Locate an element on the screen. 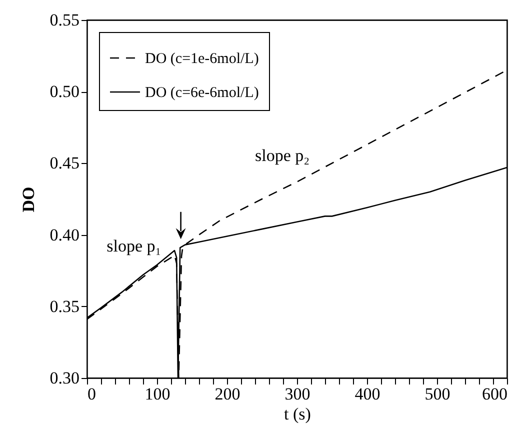  x-axis-title: t (s) is located at coordinates (297, 414).